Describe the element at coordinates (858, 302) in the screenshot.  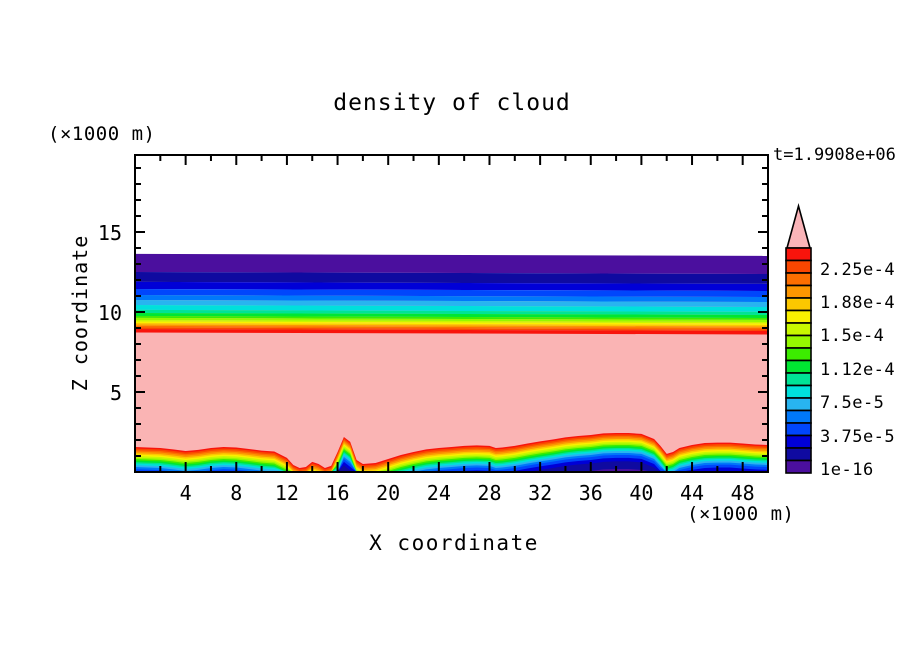
I see `colorbar-tick-label: 1.88e-4` at that location.